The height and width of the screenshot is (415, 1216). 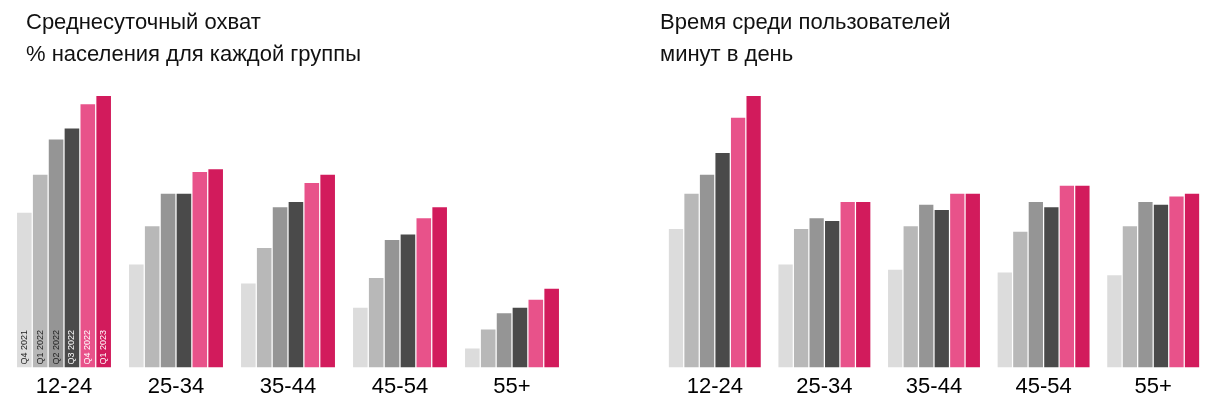 What do you see at coordinates (39, 347) in the screenshot?
I see `series-label: Q1 2022` at bounding box center [39, 347].